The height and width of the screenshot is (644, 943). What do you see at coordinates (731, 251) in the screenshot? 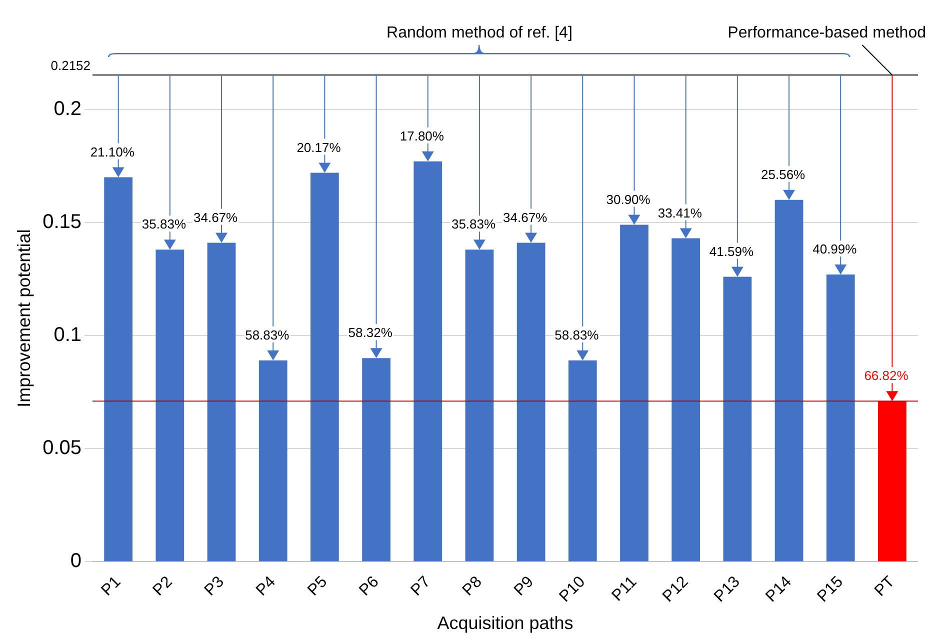
I see `annotation: 41.59%` at bounding box center [731, 251].